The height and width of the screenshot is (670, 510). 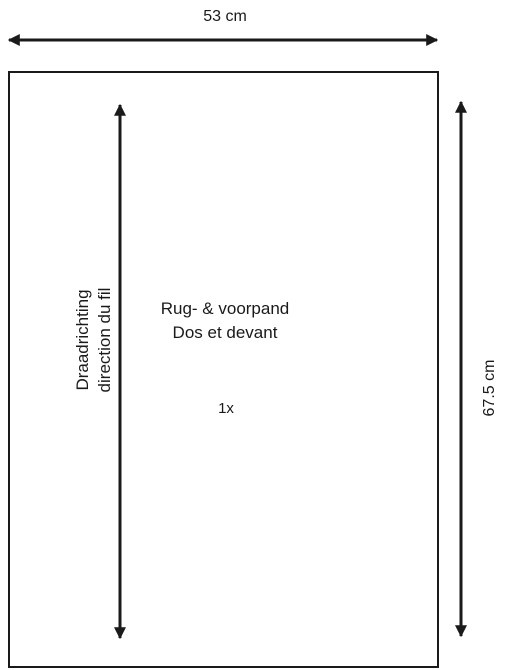 What do you see at coordinates (225, 16) in the screenshot?
I see `width-dimension-label: 53 cm` at bounding box center [225, 16].